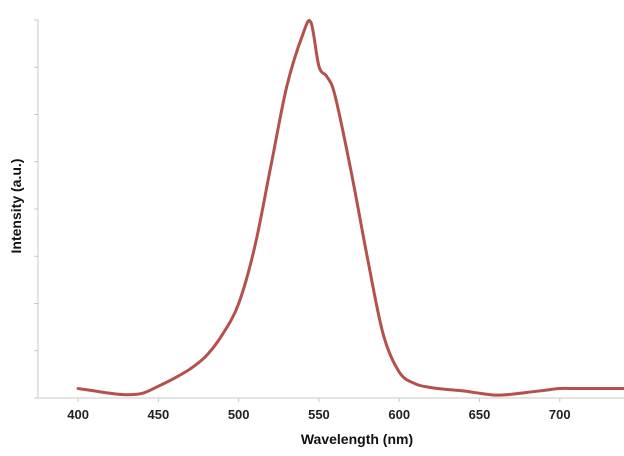 Image resolution: width=624 pixels, height=456 pixels. What do you see at coordinates (239, 414) in the screenshot?
I see `x-tick-label: 500` at bounding box center [239, 414].